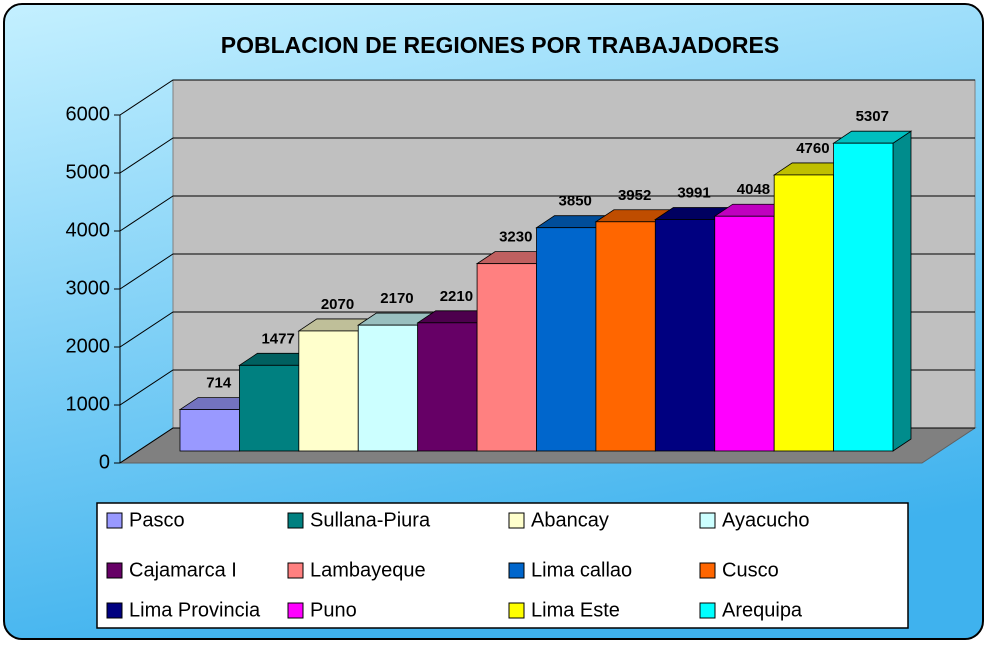 The height and width of the screenshot is (648, 987). What do you see at coordinates (88, 114) in the screenshot?
I see `y-tick-label: 6000` at bounding box center [88, 114].